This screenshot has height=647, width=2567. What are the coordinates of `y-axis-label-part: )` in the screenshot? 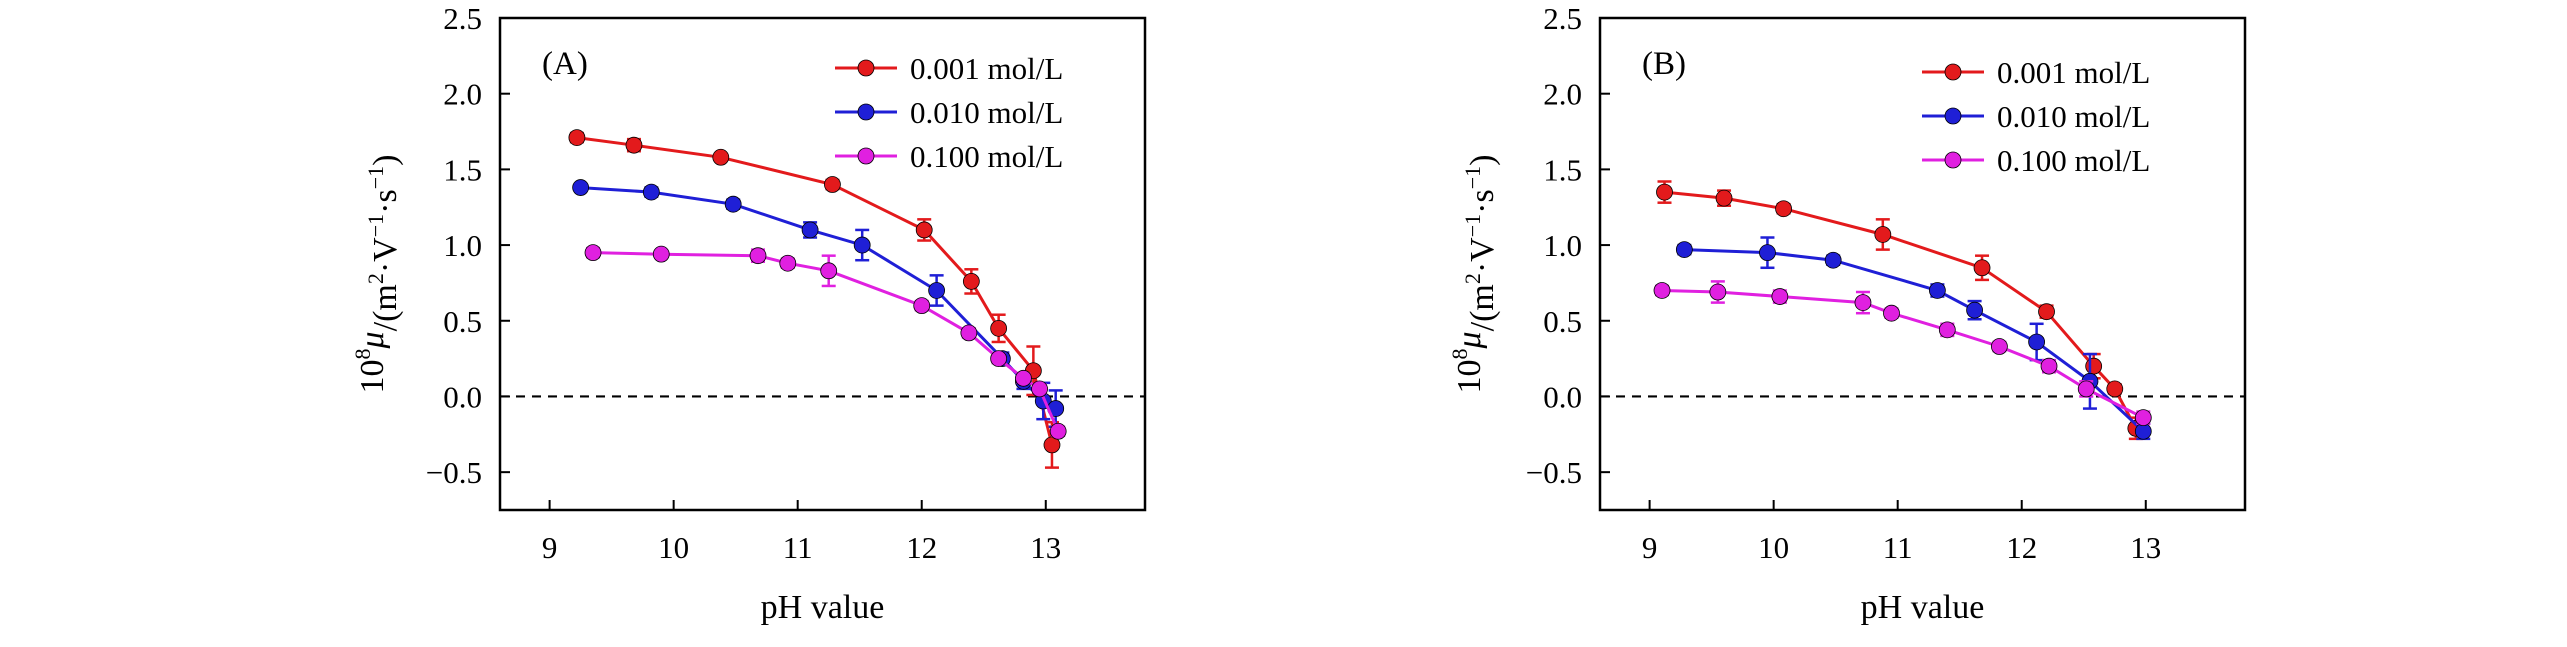 It's located at (1482, 160).